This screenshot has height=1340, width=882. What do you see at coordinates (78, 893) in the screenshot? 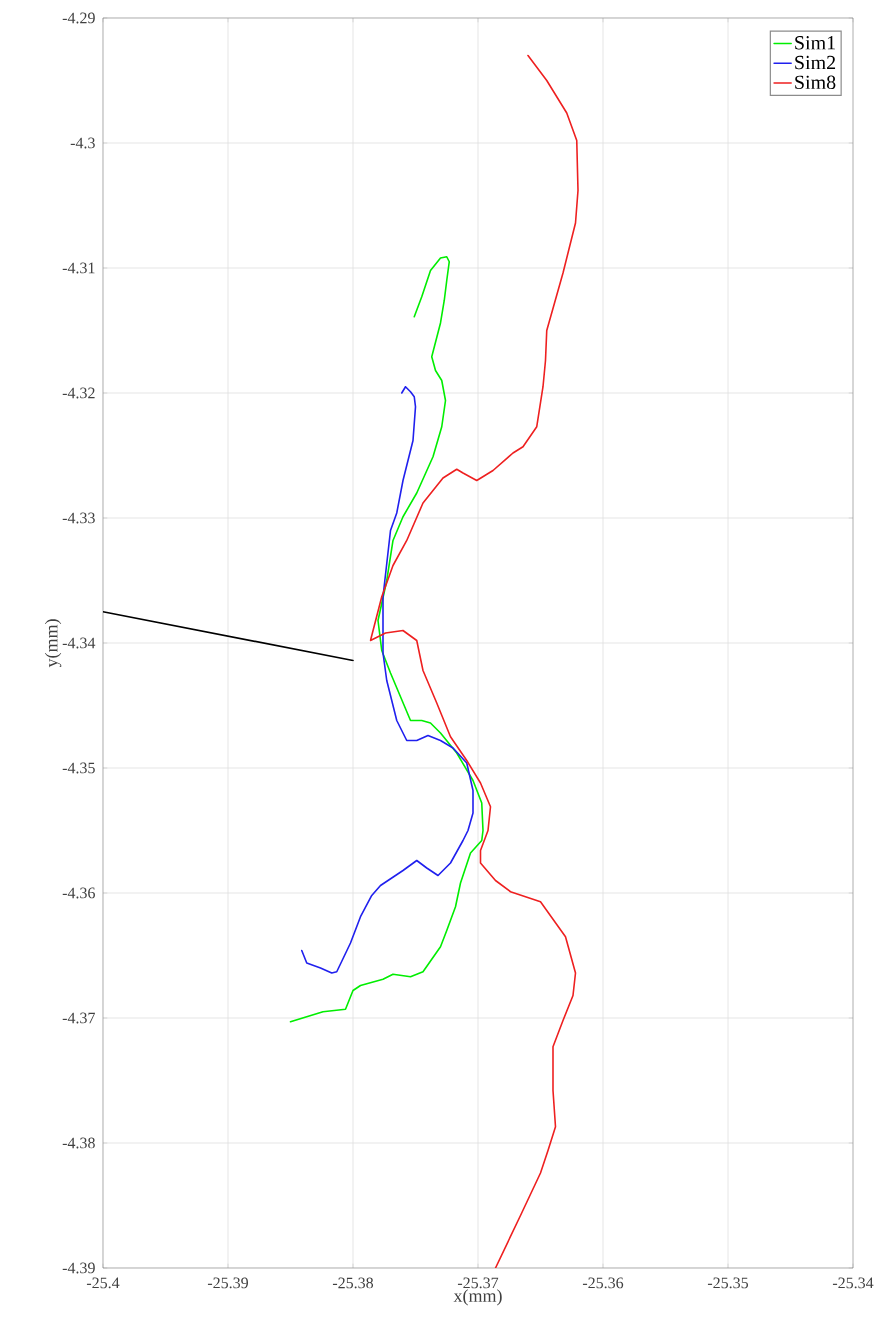
I see `y-tick-label: -4.36` at bounding box center [78, 893].